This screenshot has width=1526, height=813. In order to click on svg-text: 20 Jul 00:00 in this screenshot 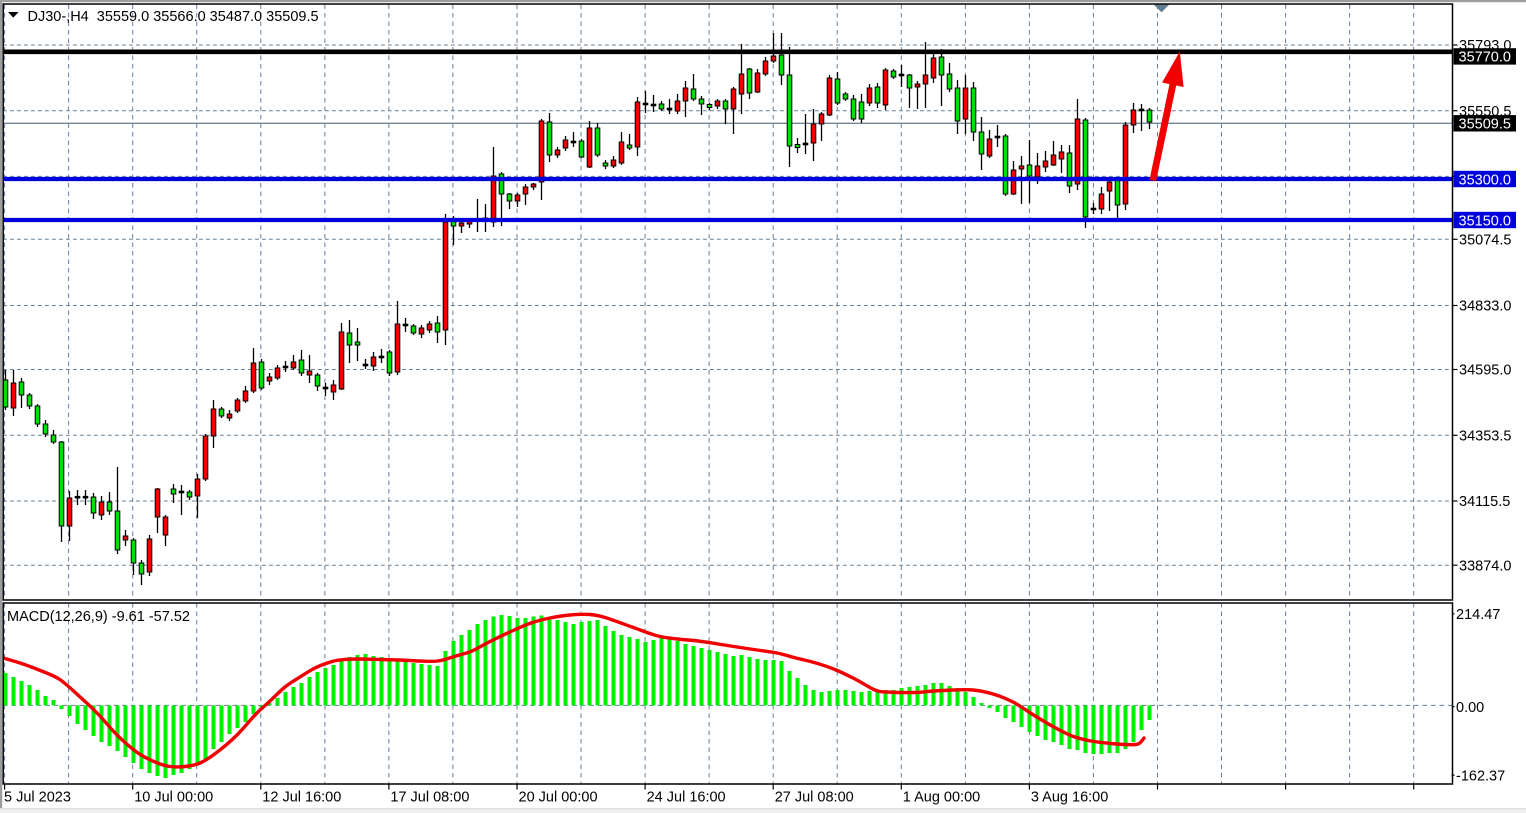, I will do `click(558, 797)`.